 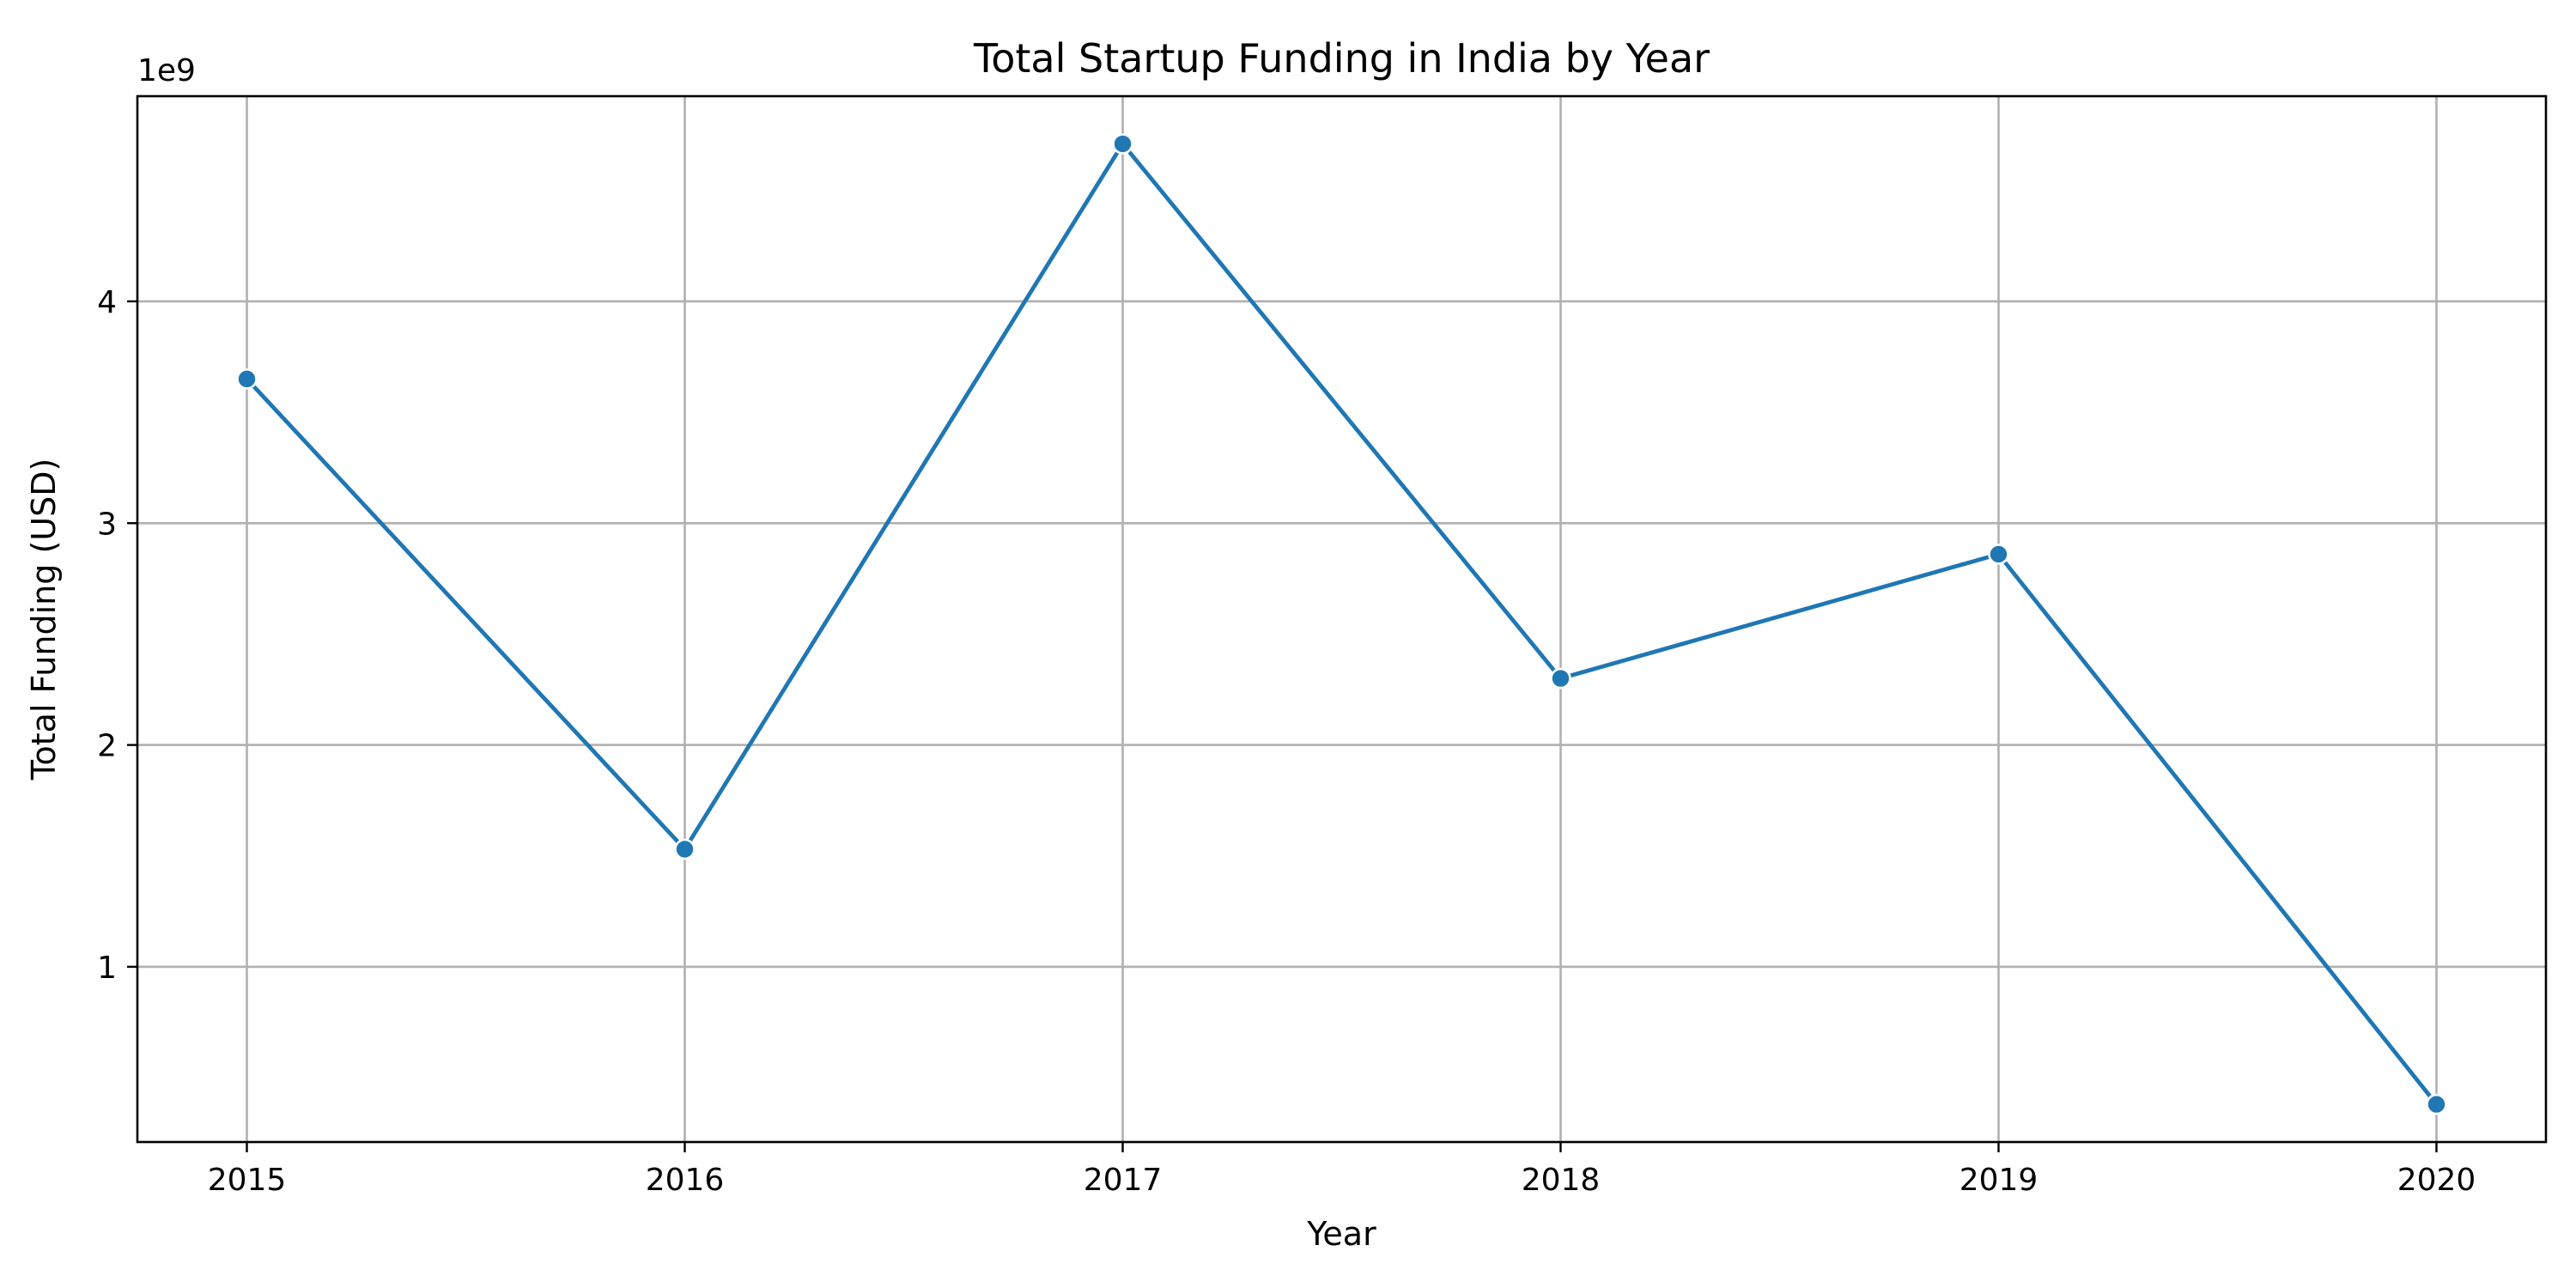 I want to click on x-tick-label: 2016, so click(x=685, y=1180).